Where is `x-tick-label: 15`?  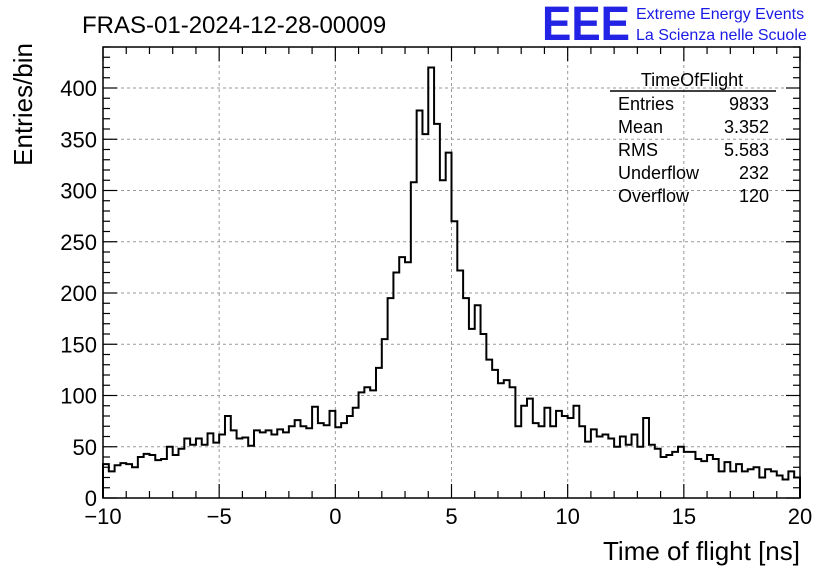 x-tick-label: 15 is located at coordinates (684, 516).